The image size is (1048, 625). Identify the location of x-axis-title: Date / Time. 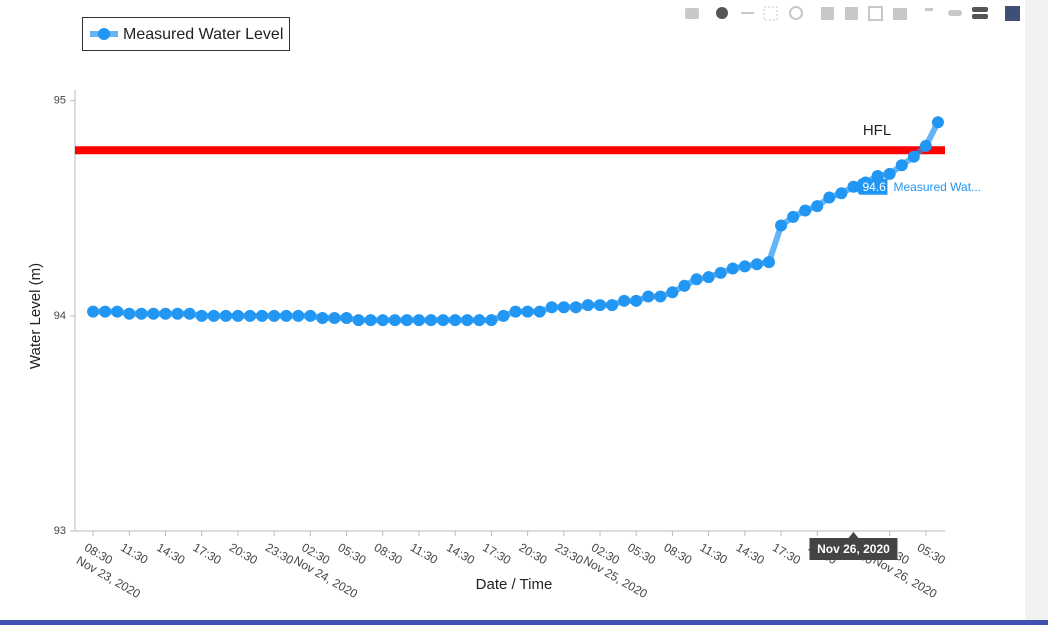
(514, 584).